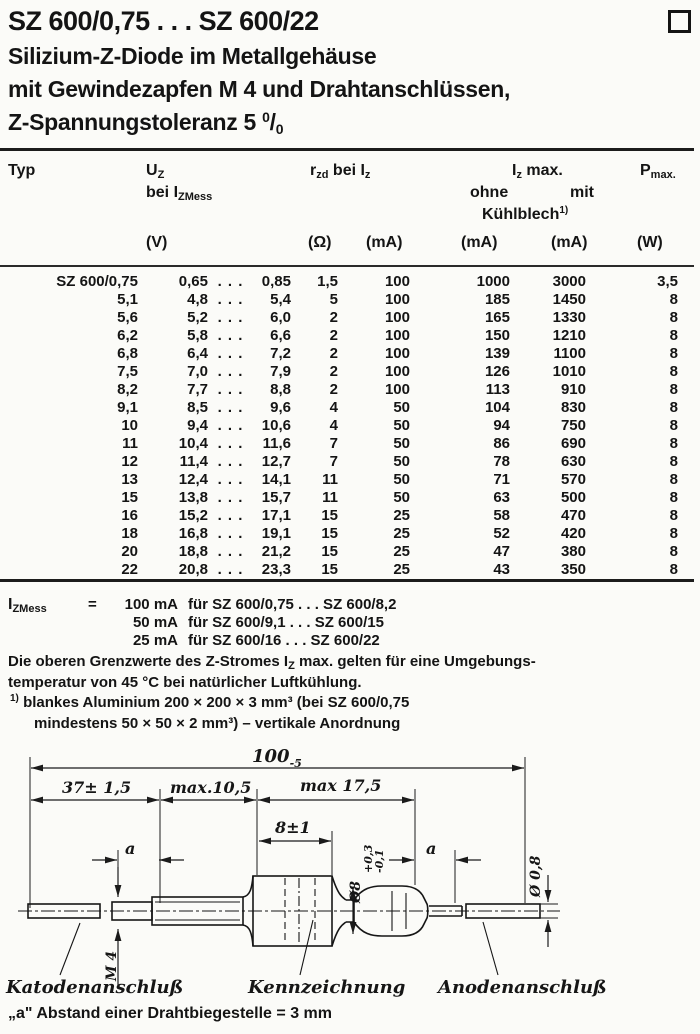  I want to click on cell-mit: 910, so click(573, 389).